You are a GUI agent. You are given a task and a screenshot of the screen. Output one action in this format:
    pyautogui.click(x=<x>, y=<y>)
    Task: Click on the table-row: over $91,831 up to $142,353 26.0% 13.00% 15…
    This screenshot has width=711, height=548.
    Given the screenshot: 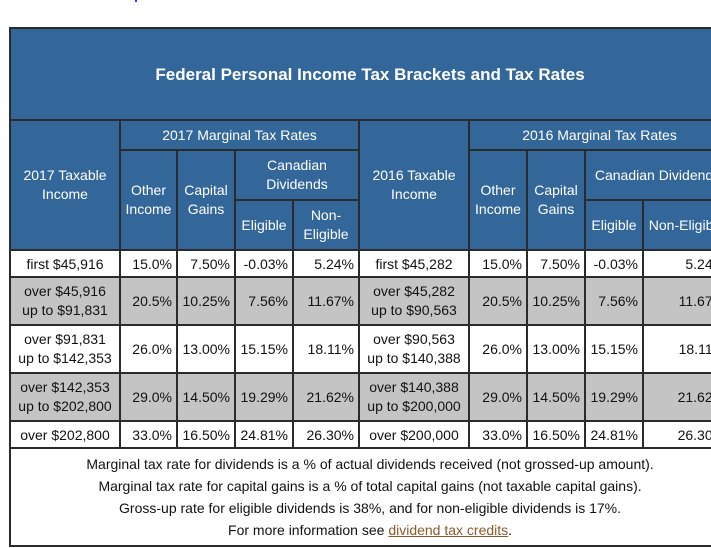 What is the action you would take?
    pyautogui.click(x=360, y=349)
    